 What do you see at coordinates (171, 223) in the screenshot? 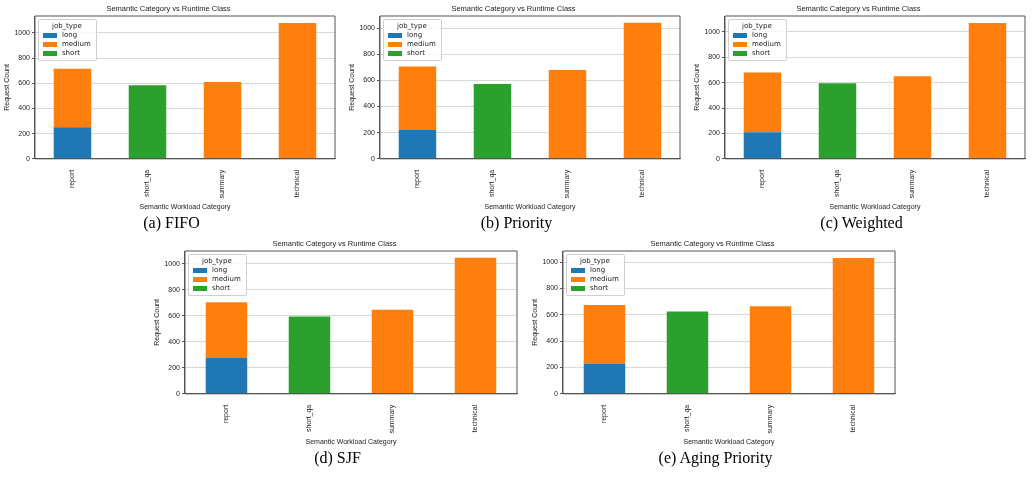
I see `text: (a) FIFO` at bounding box center [171, 223].